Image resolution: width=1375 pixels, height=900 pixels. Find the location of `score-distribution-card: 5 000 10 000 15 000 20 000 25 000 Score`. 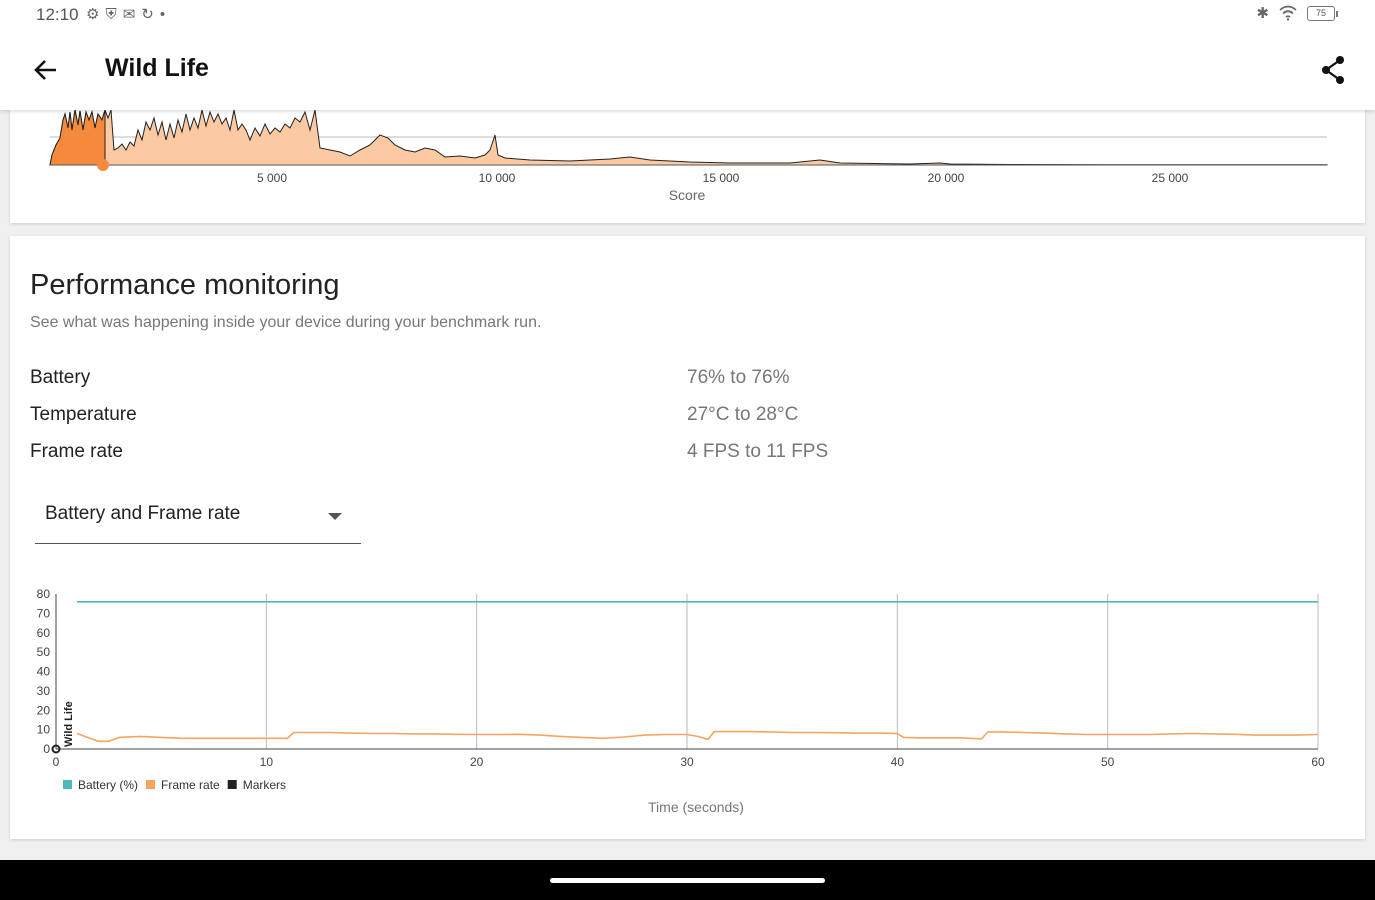

score-distribution-card: 5 000 10 000 15 000 20 000 25 000 Score is located at coordinates (687, 161).